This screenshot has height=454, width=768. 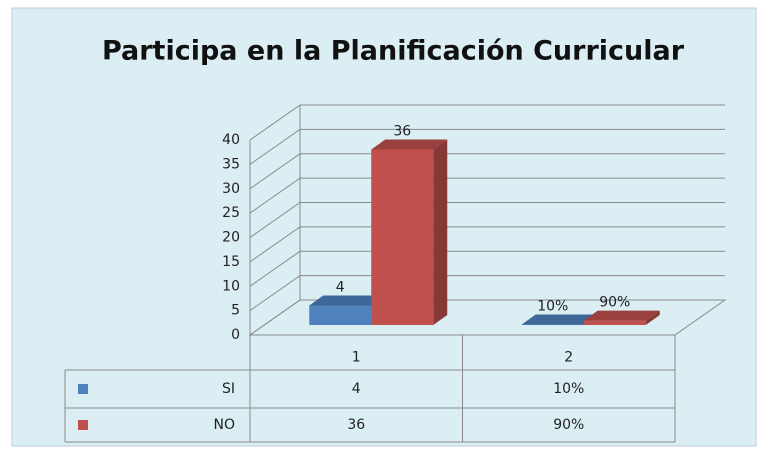 What do you see at coordinates (568, 425) in the screenshot?
I see `table-value: 90%` at bounding box center [568, 425].